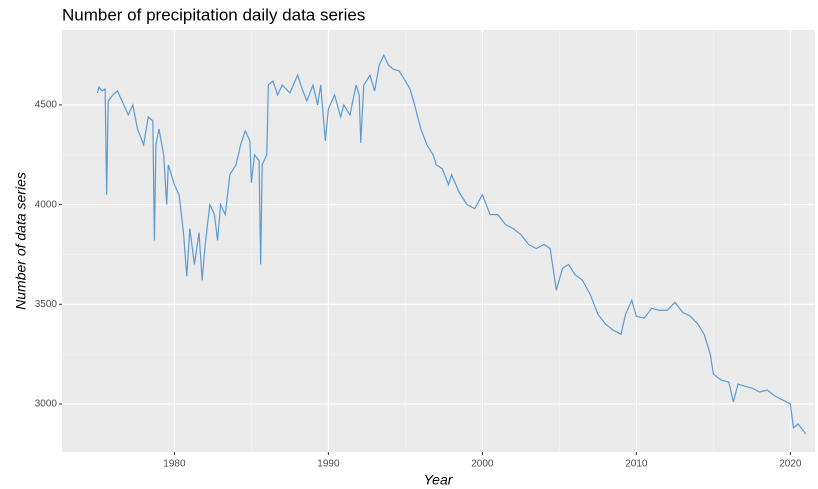  I want to click on x-tick-label: 2000, so click(482, 464).